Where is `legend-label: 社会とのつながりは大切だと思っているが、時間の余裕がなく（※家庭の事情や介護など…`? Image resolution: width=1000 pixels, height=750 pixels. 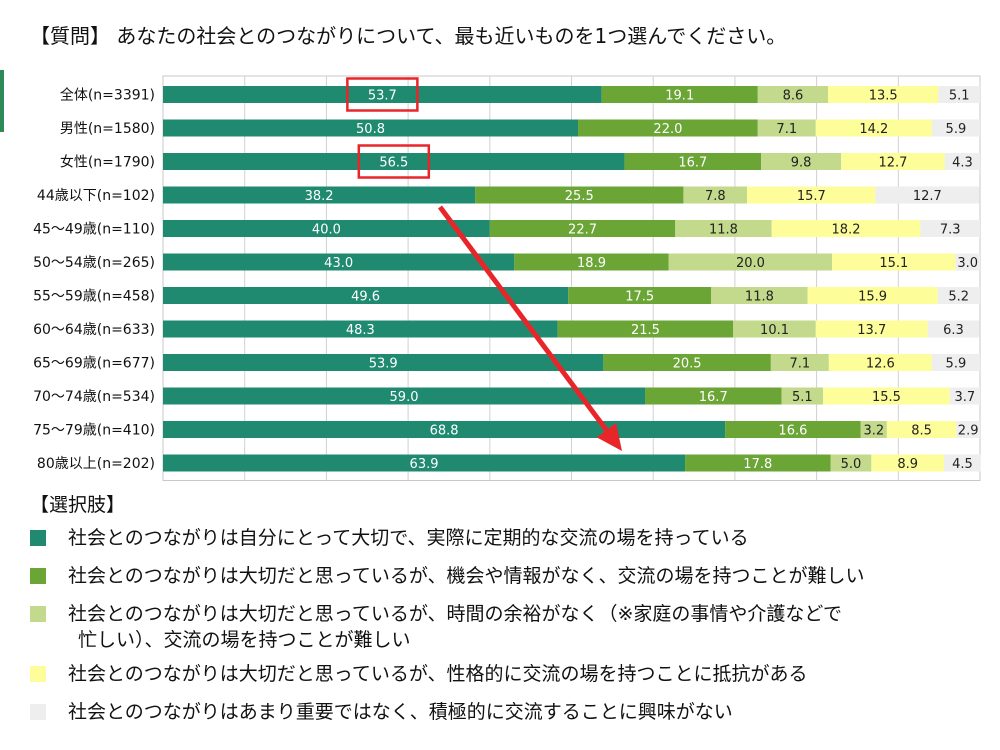
legend-label: 社会とのつながりは大切だと思っているが、時間の余裕がなく（※家庭の事情や介護など… is located at coordinates (455, 627).